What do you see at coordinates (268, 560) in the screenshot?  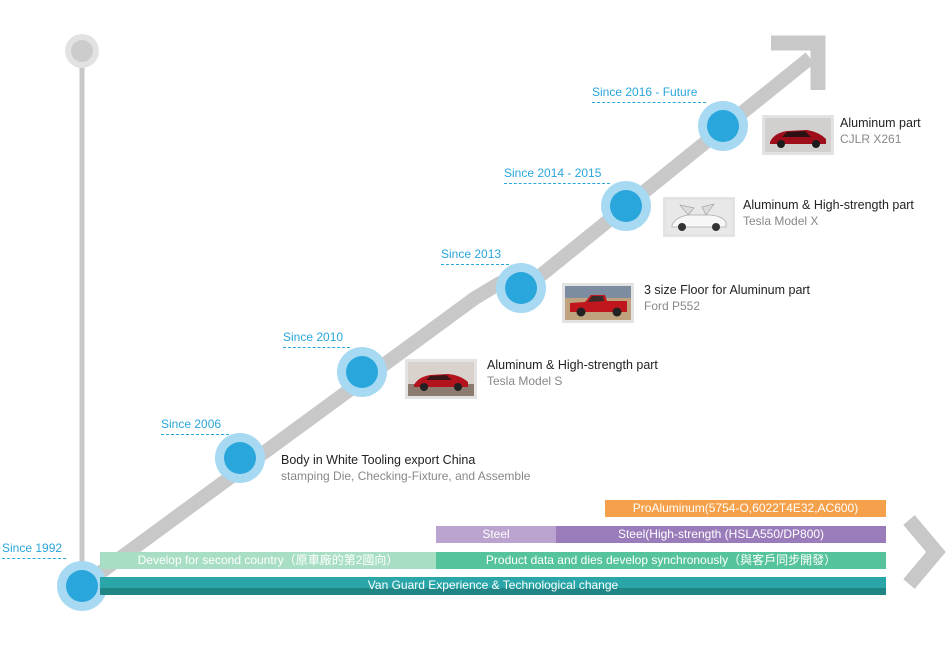 I see `second-country-bar: Develop for second country（原車廠的第2國向）` at bounding box center [268, 560].